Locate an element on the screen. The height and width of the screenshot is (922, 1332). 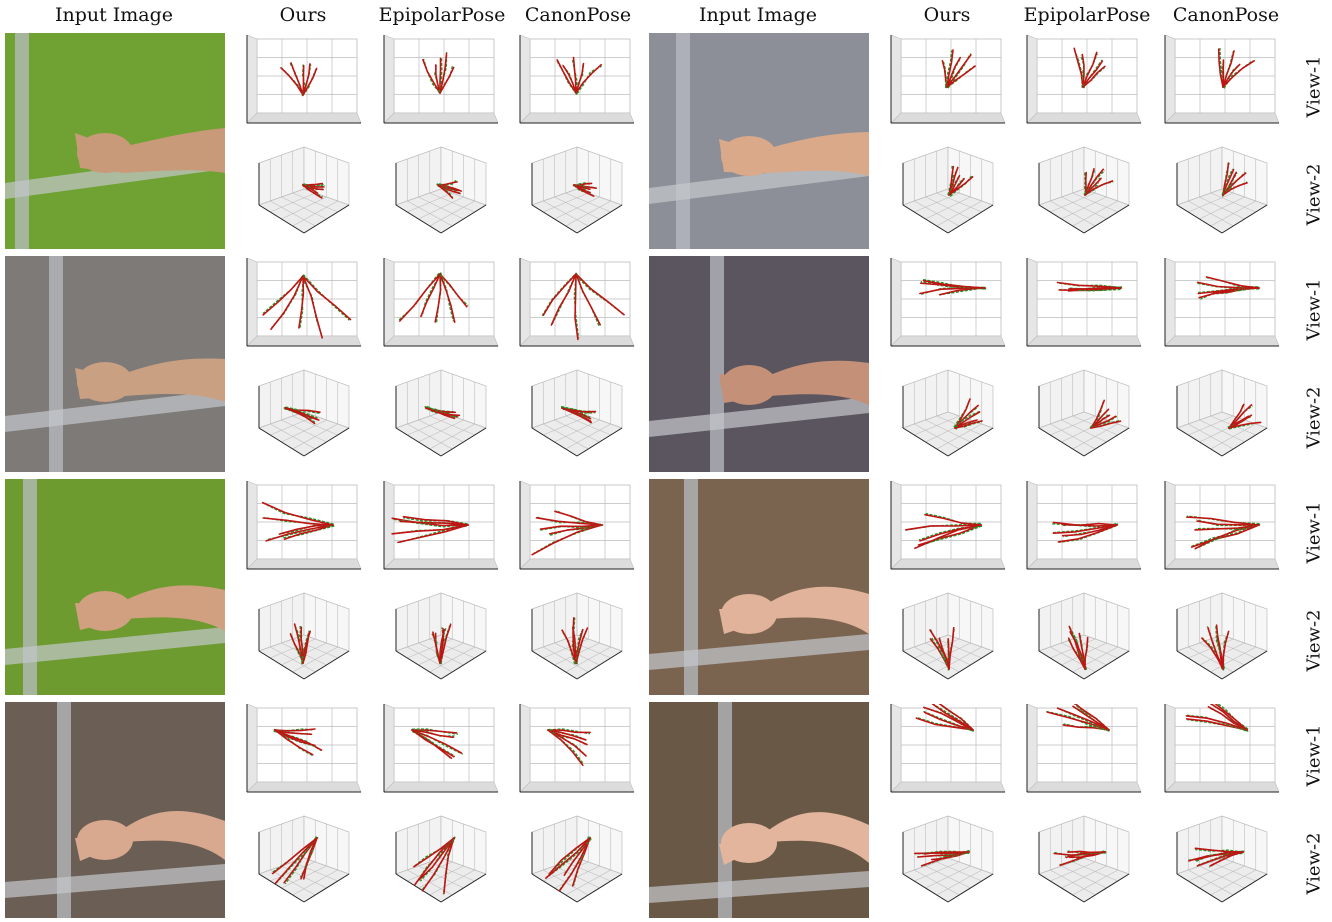
plot-row1-left-canonpose-view2 is located at coordinates (577, 190).